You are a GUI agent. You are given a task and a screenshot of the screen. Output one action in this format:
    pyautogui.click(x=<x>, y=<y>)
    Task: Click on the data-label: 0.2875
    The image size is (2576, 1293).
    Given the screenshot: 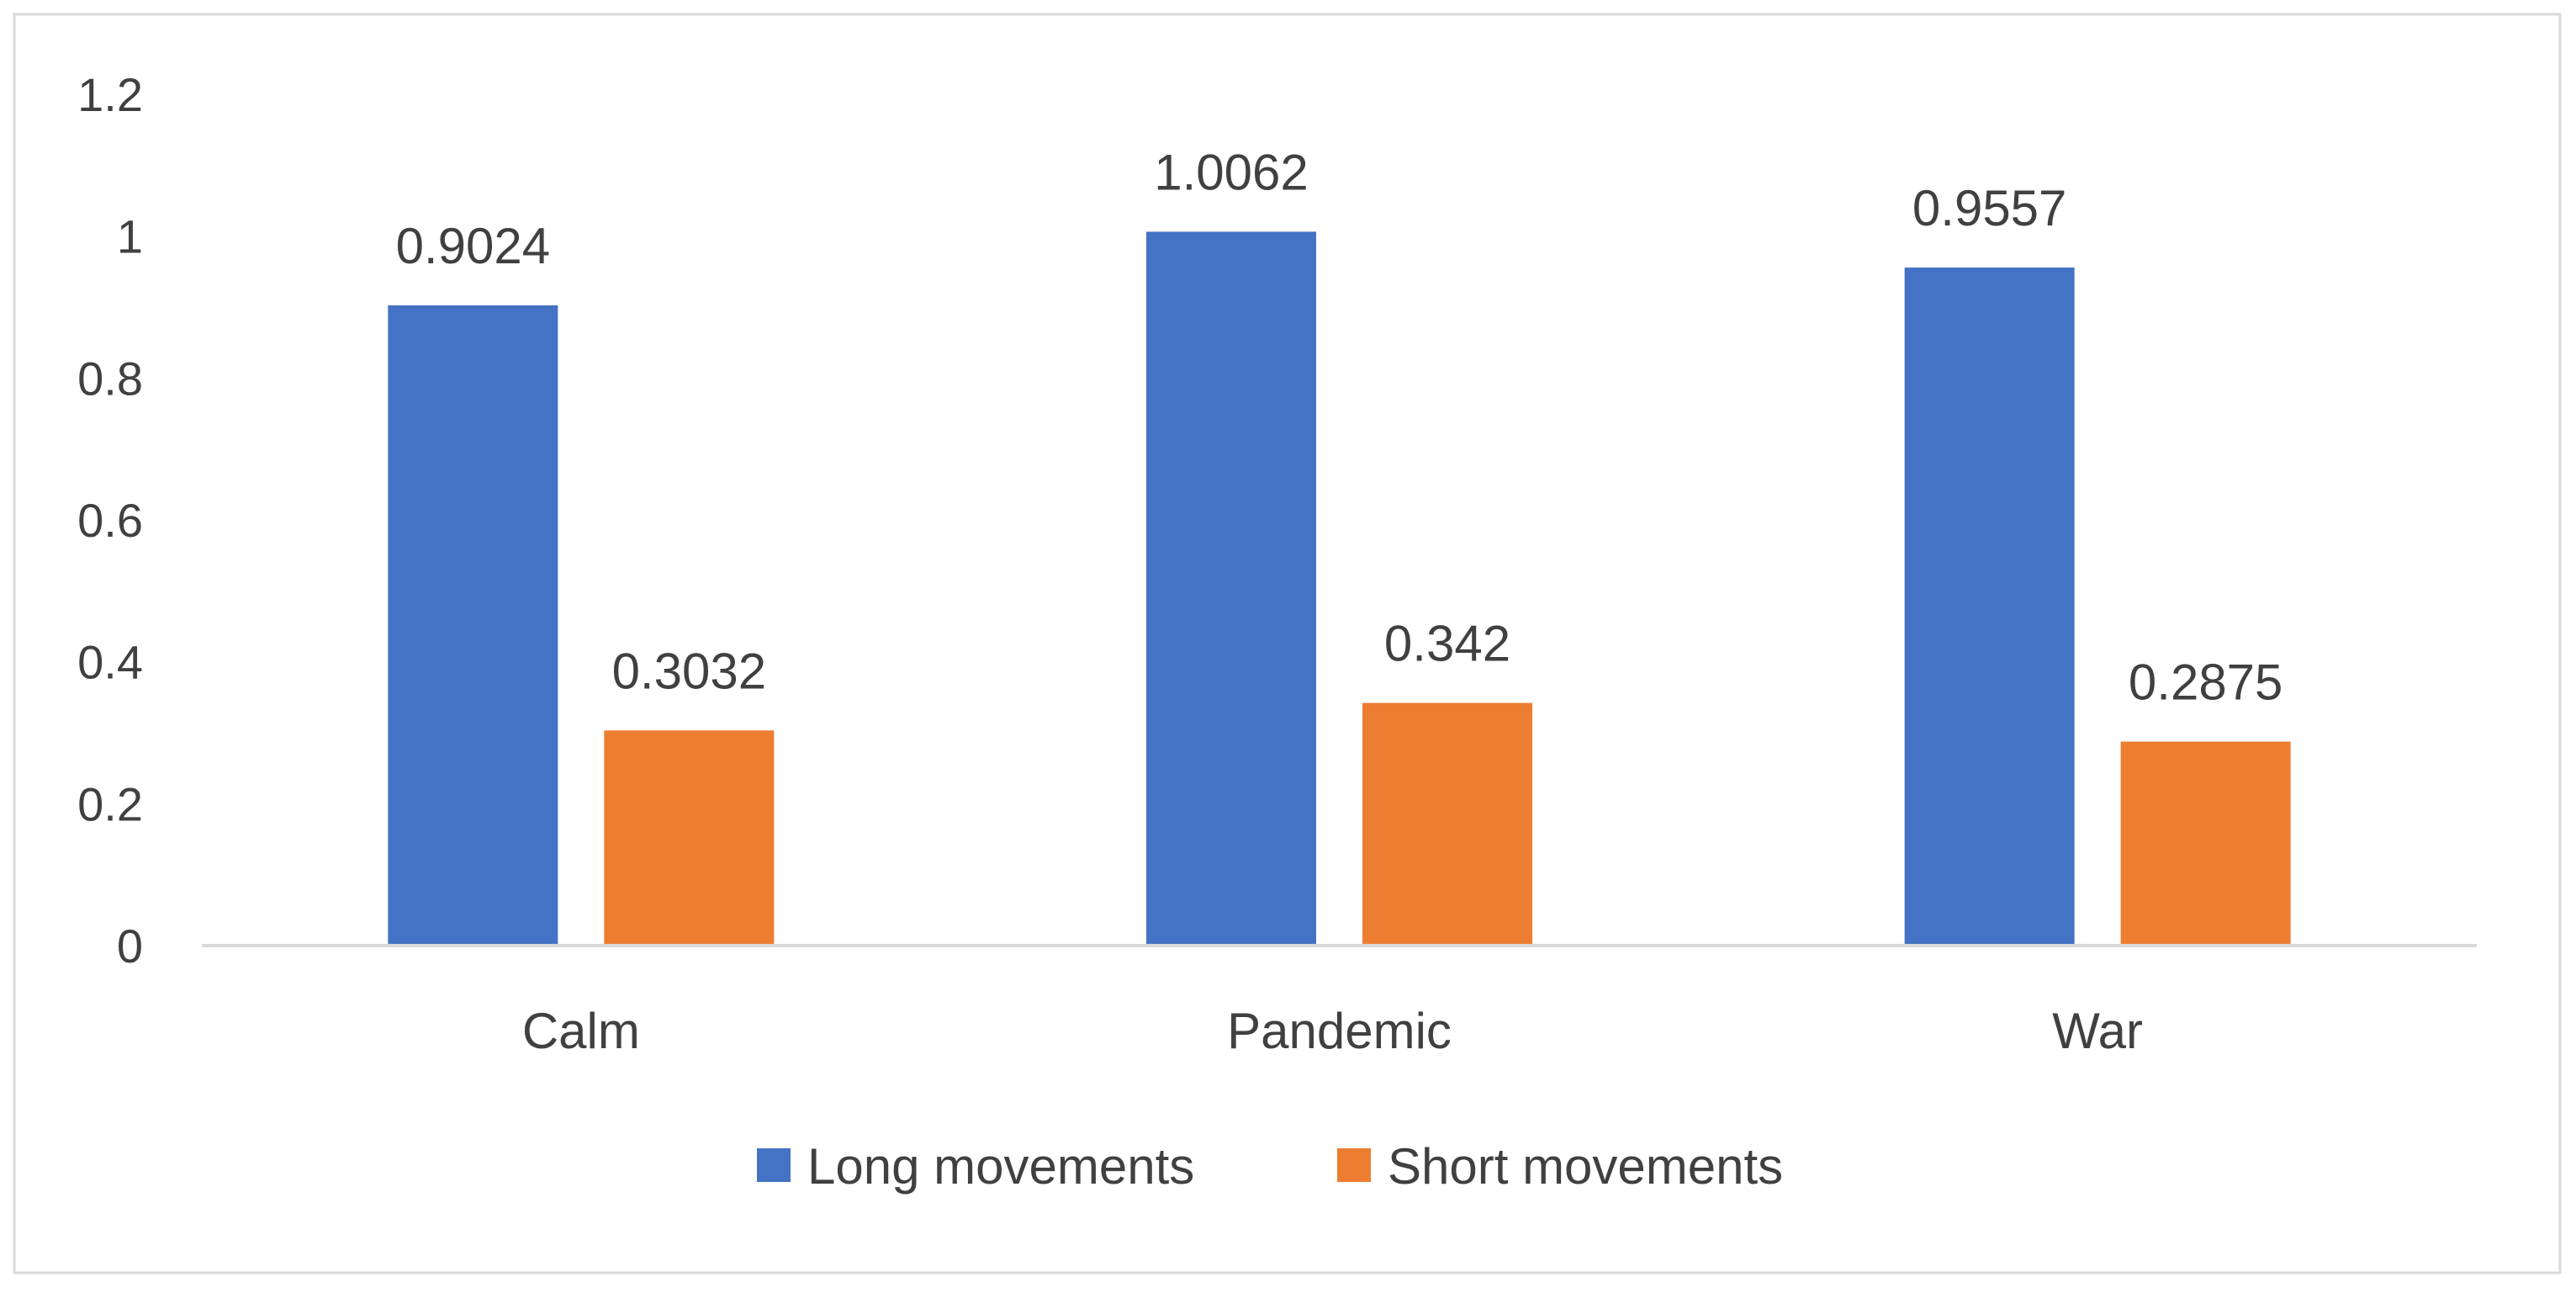 What is the action you would take?
    pyautogui.click(x=2206, y=682)
    